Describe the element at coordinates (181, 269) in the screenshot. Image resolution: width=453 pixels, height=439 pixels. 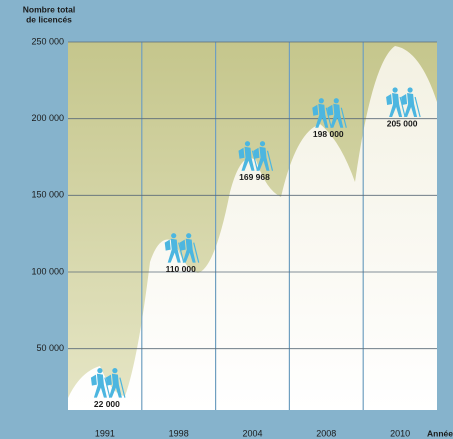
I see `value-label: 110 000` at that location.